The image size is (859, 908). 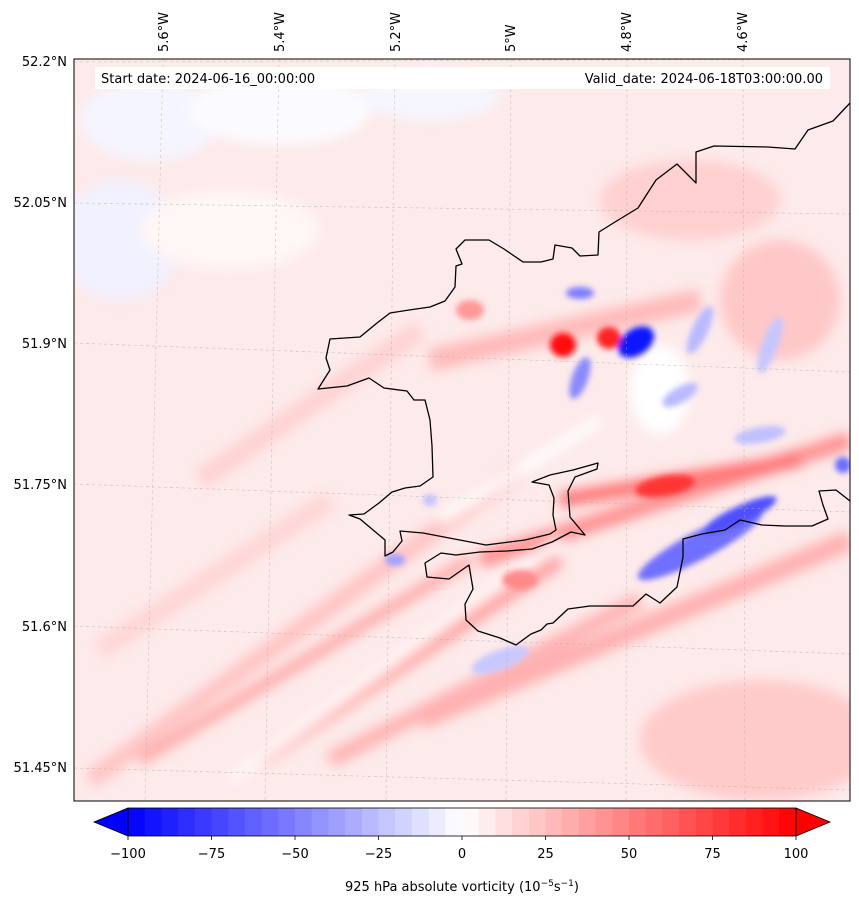 I want to click on colorbar-tick-label: 75, so click(x=712, y=854).